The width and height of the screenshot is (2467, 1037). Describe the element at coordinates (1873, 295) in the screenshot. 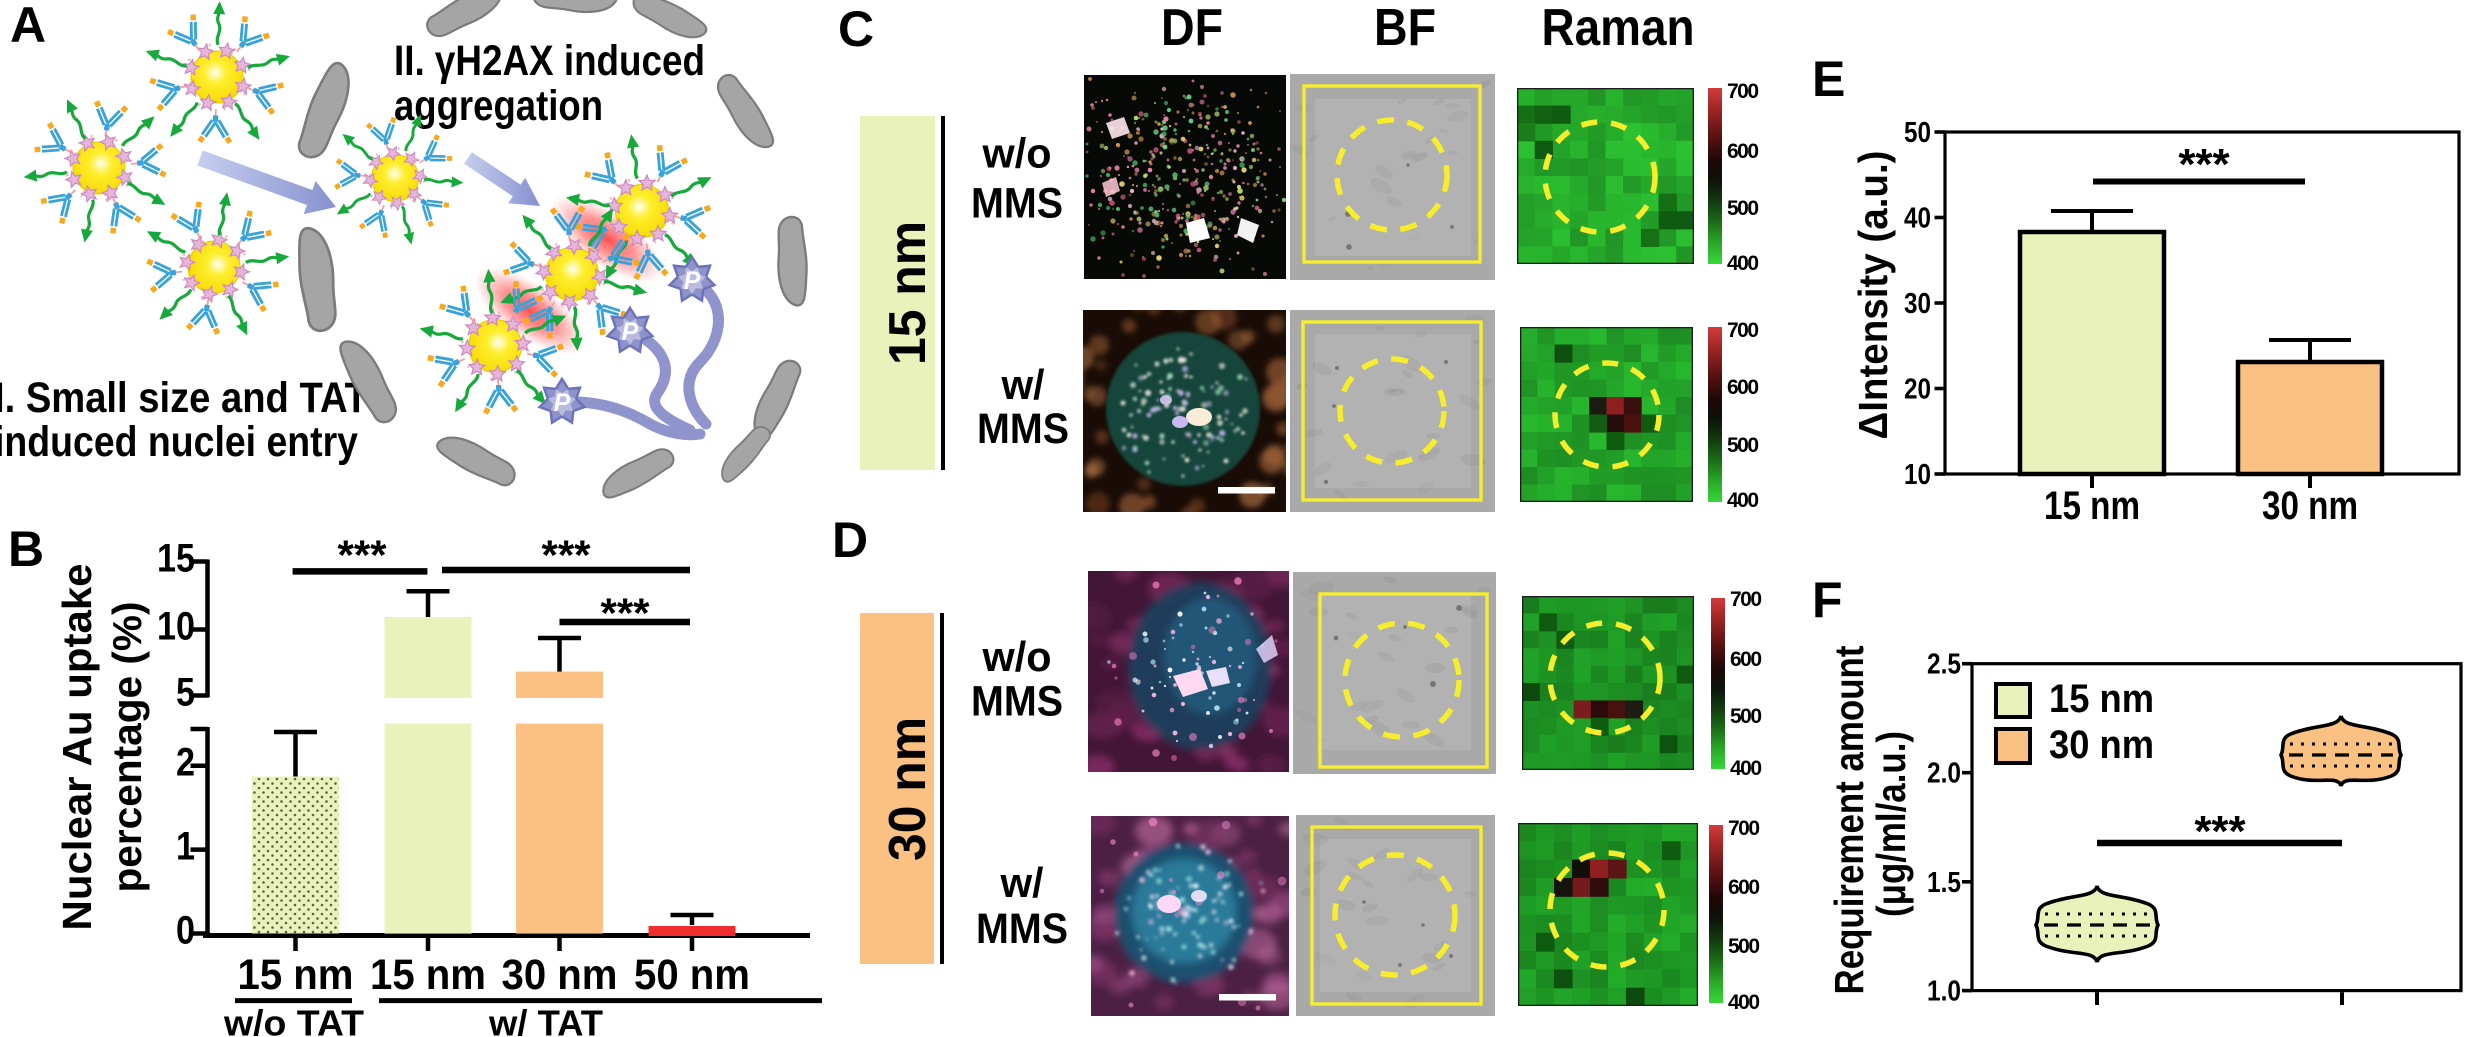

I see `svg-text: ΔIntensity (a.u.)` at that location.